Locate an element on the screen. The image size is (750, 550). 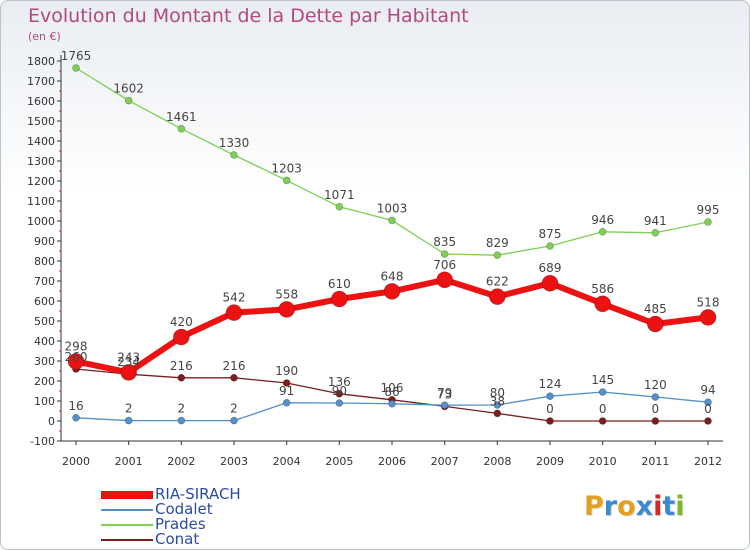
x-tick-label: 2009 is located at coordinates (550, 461).